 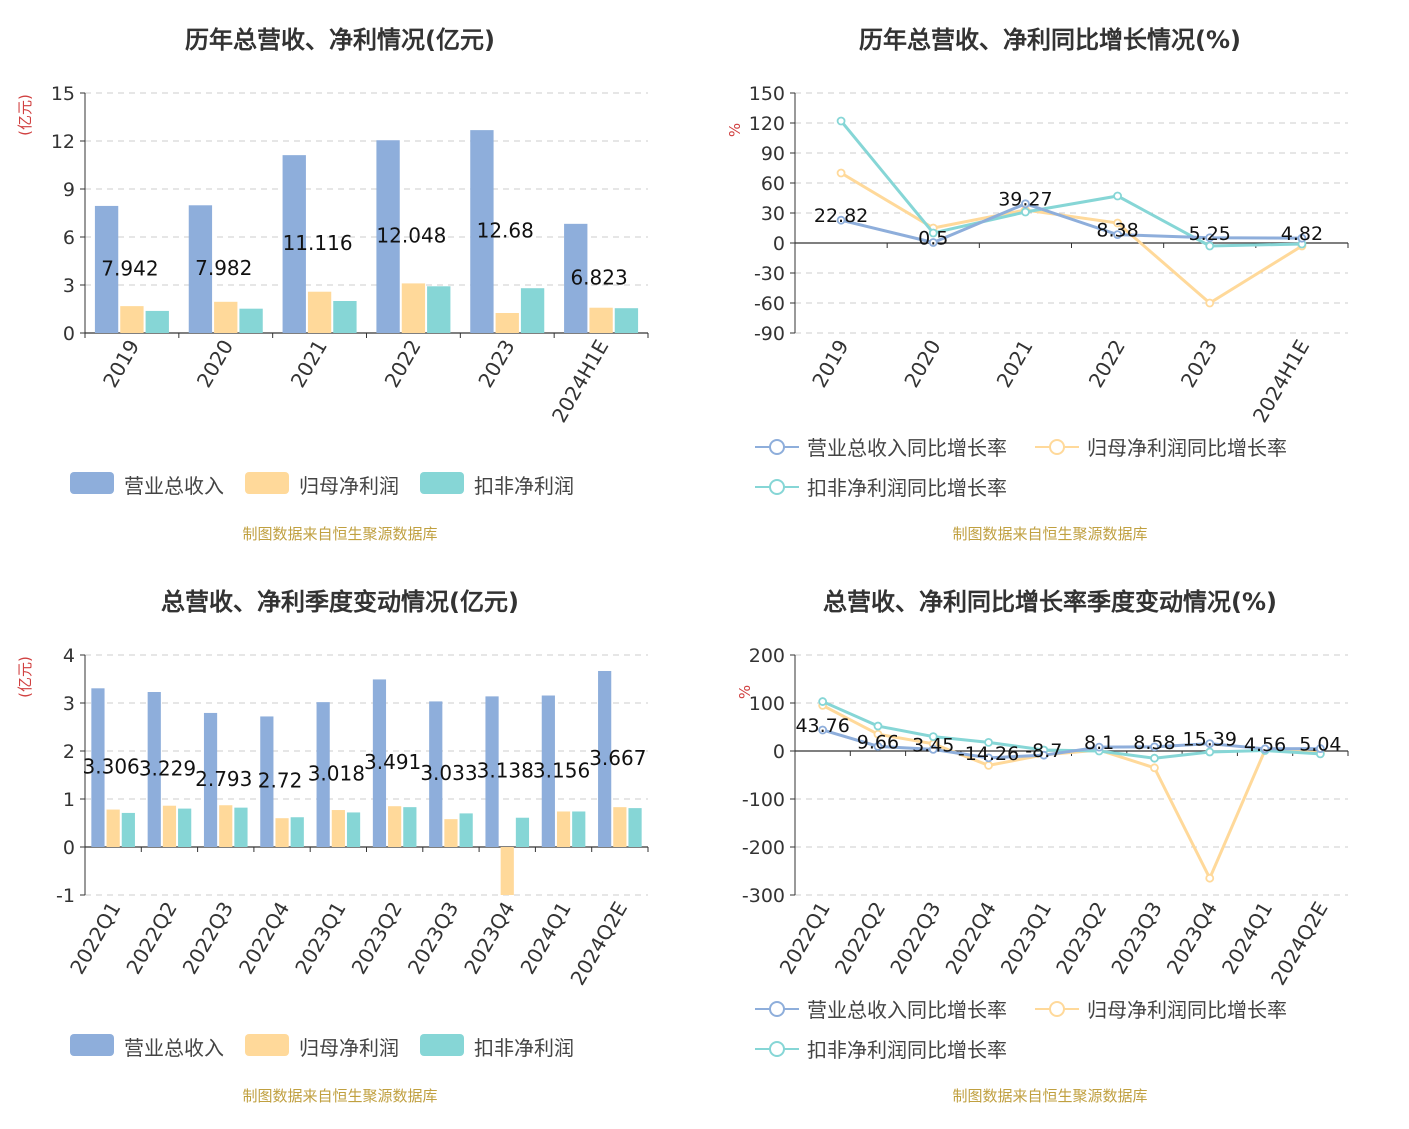 I want to click on y-tick-label: 60, so click(x=773, y=184).